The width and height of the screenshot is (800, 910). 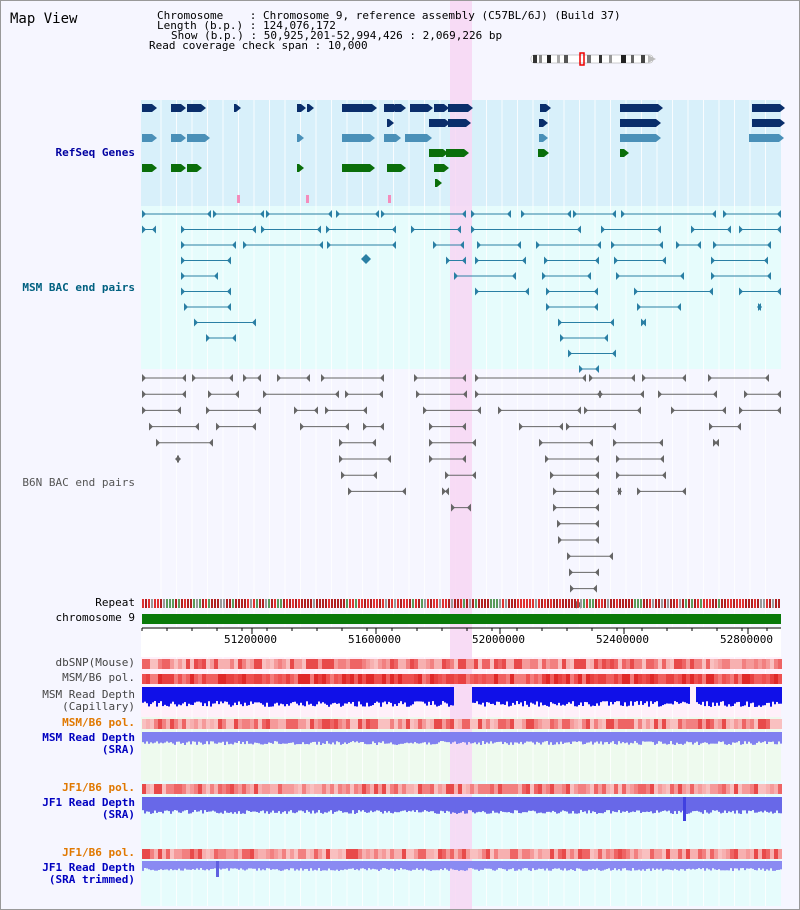 What do you see at coordinates (98, 677) in the screenshot?
I see `msm-b6-pol-label: MSM/B6 pol.` at bounding box center [98, 677].